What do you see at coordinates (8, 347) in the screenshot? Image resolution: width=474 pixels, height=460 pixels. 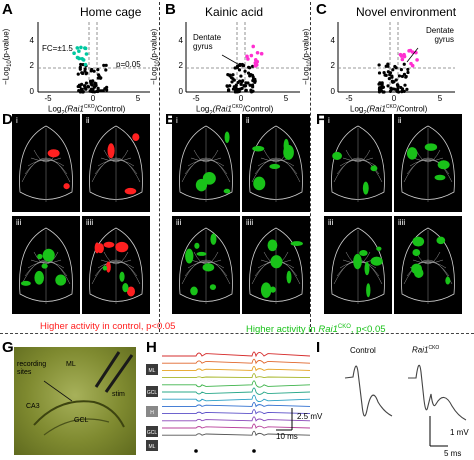 I see `panel-label-g: G` at bounding box center [8, 347].